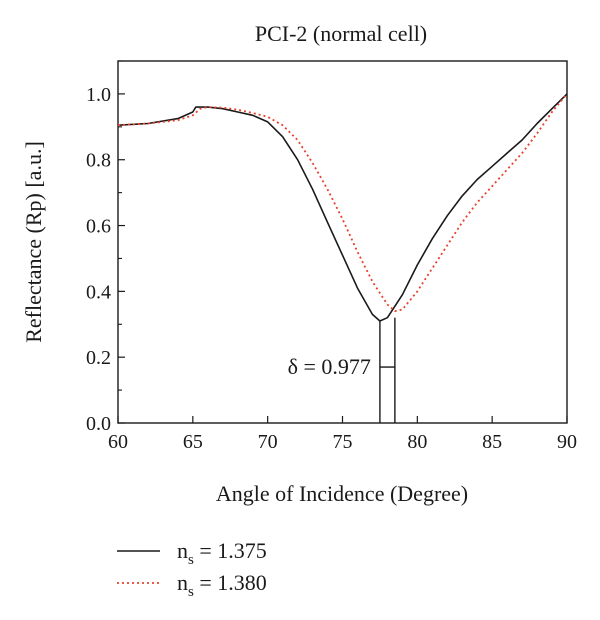  What do you see at coordinates (98, 95) in the screenshot?
I see `y-tick-label: 1.0` at bounding box center [98, 95].